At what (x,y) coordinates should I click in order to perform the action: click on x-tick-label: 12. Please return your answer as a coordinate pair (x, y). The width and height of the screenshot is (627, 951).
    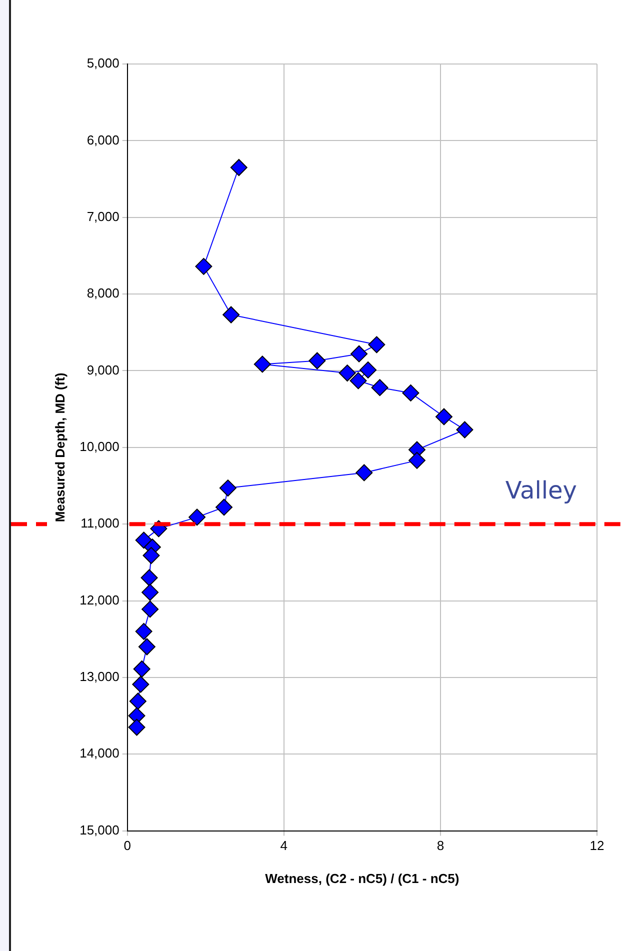
    Looking at the image, I should click on (597, 846).